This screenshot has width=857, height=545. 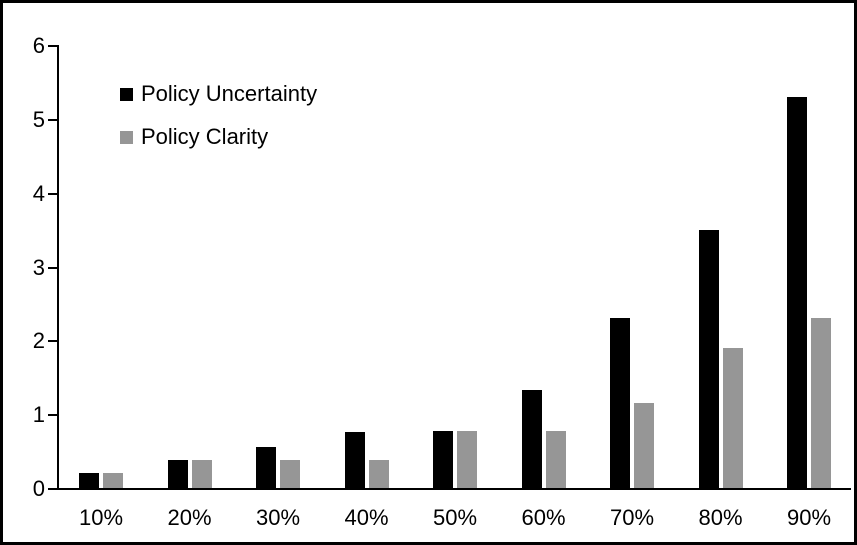 What do you see at coordinates (809, 517) in the screenshot?
I see `x-axis-label: 90%` at bounding box center [809, 517].